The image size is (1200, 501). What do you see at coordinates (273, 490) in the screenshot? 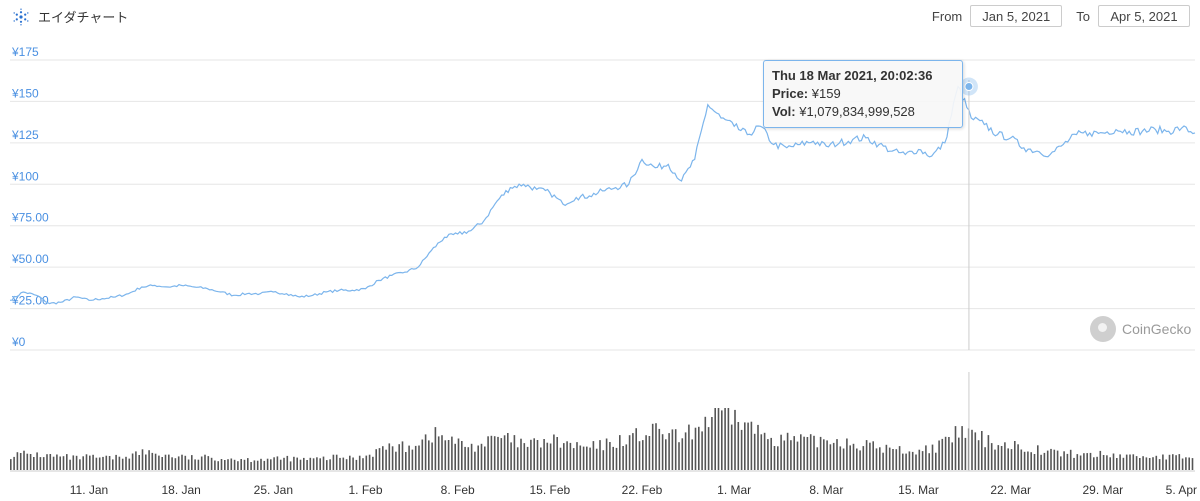
I see `x-tick-label: 25. Jan` at bounding box center [273, 490].